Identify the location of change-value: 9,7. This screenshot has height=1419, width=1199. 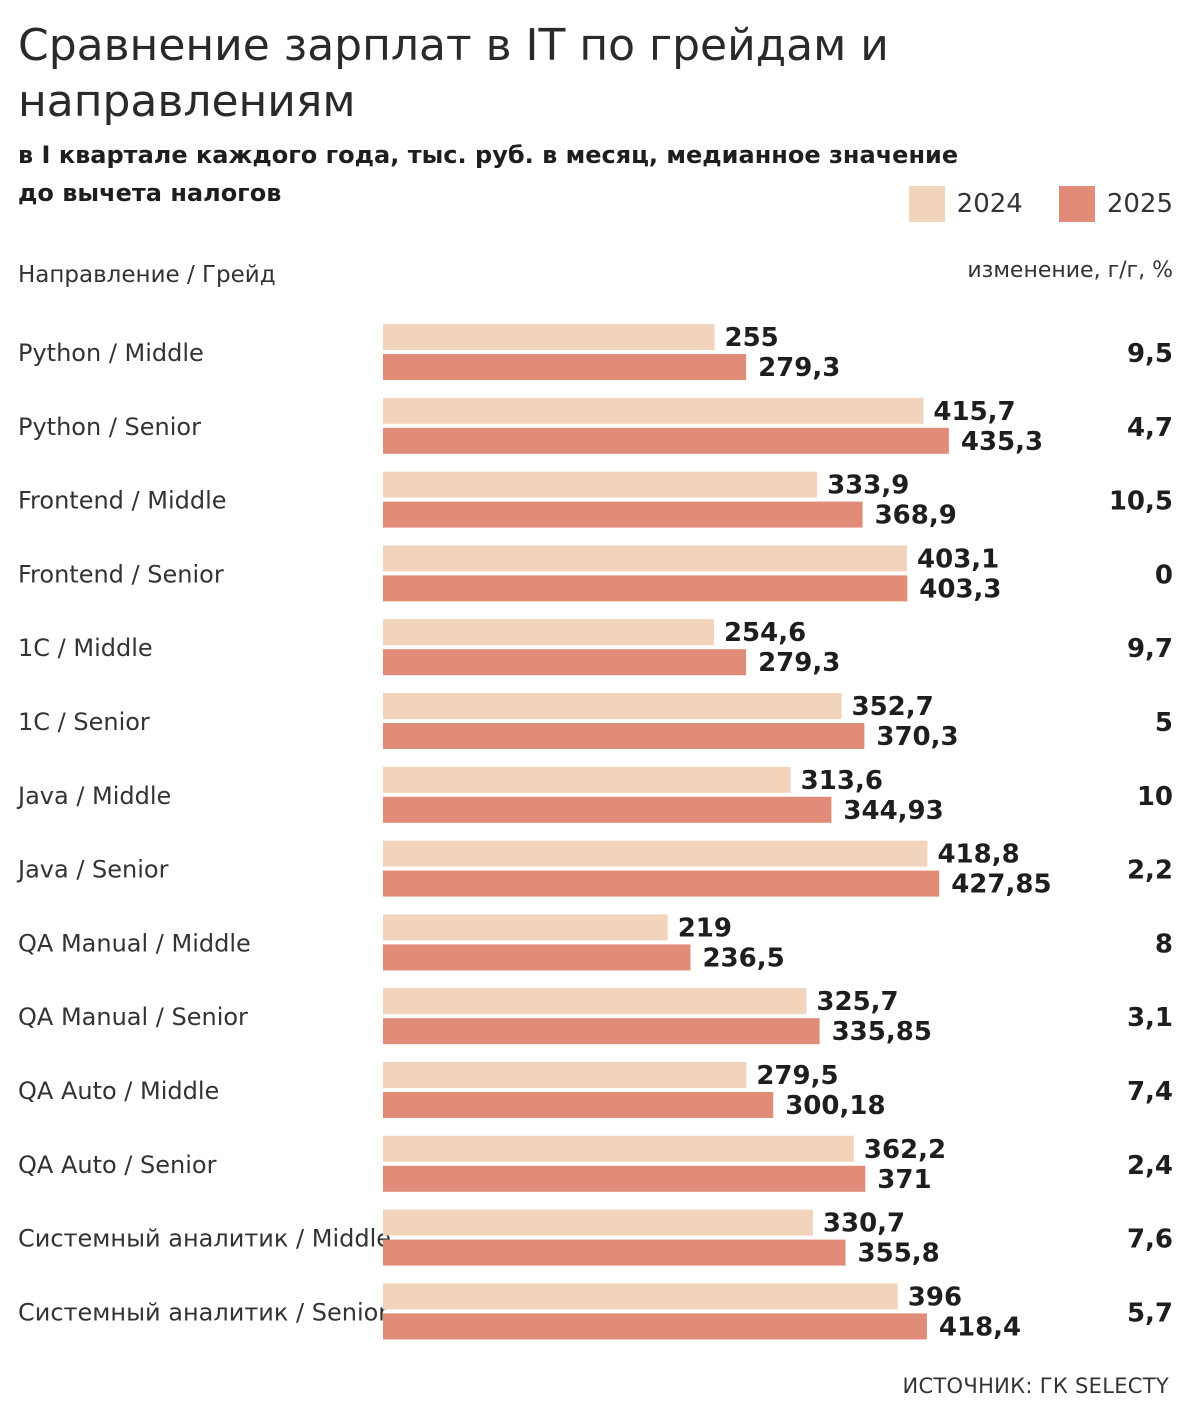
(1150, 649).